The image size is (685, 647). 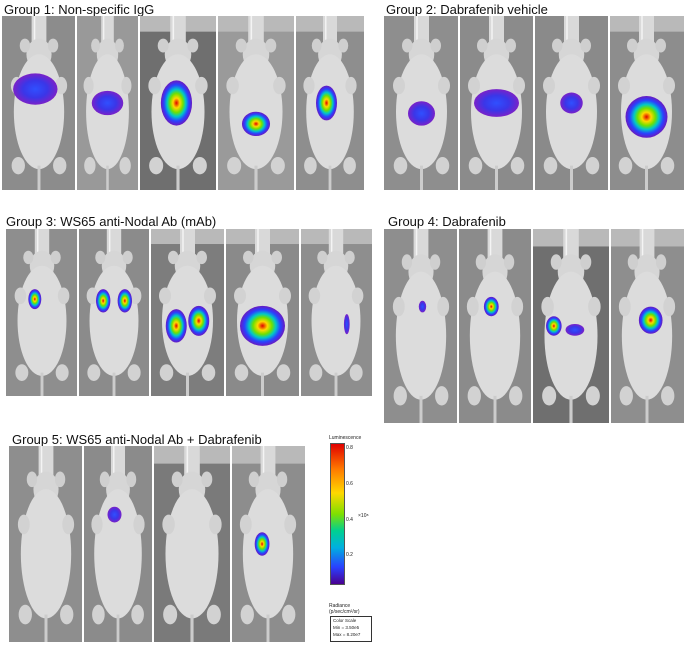 What do you see at coordinates (79, 9) in the screenshot?
I see `group-1-title: Group 1: Non-specific IgG` at bounding box center [79, 9].